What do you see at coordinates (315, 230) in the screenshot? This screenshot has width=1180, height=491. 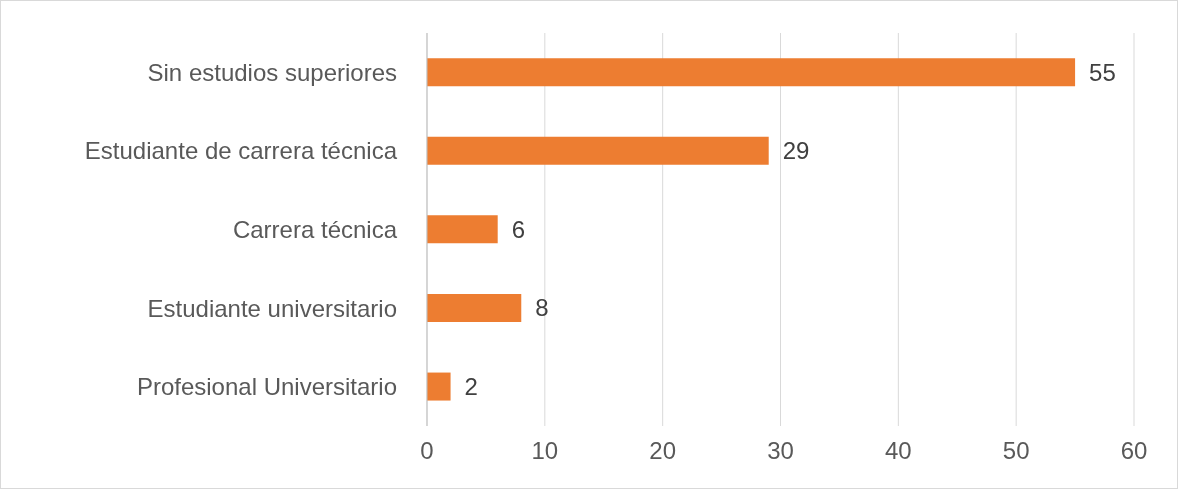 I see `y-tick-label: Carrera técnica` at bounding box center [315, 230].